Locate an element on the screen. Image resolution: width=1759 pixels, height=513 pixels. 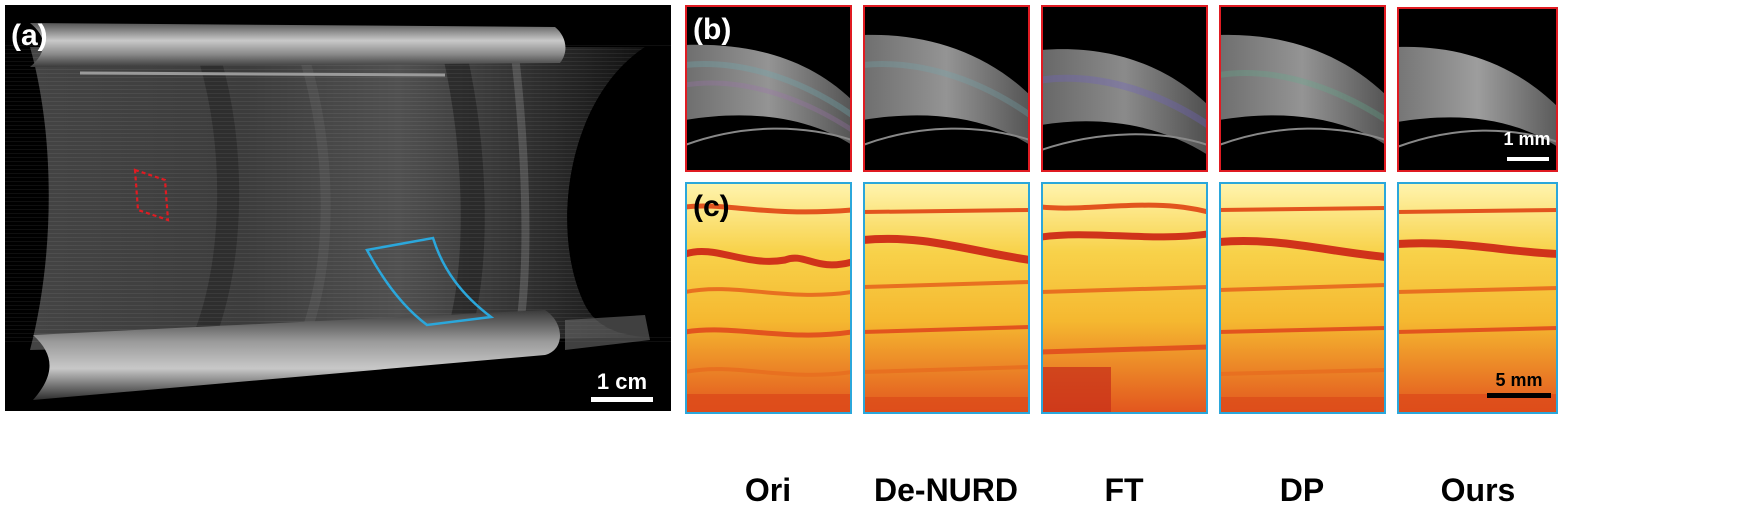
panel-c-ours: 5 mm is located at coordinates (1477, 298).